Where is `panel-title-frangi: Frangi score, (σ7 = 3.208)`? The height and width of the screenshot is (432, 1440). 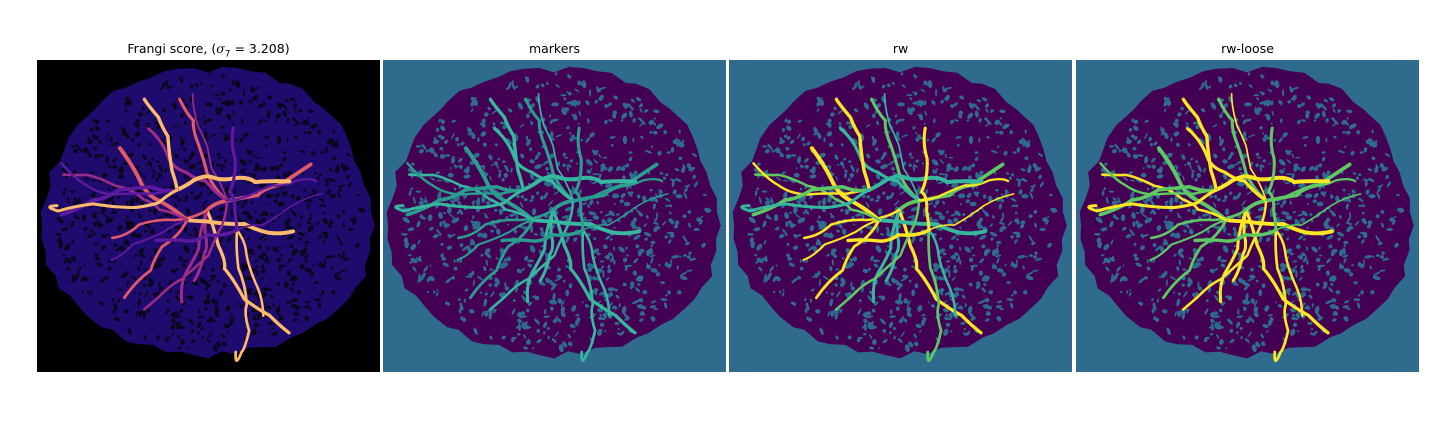
panel-title-frangi: Frangi score, (σ7 = 3.208) is located at coordinates (208, 50).